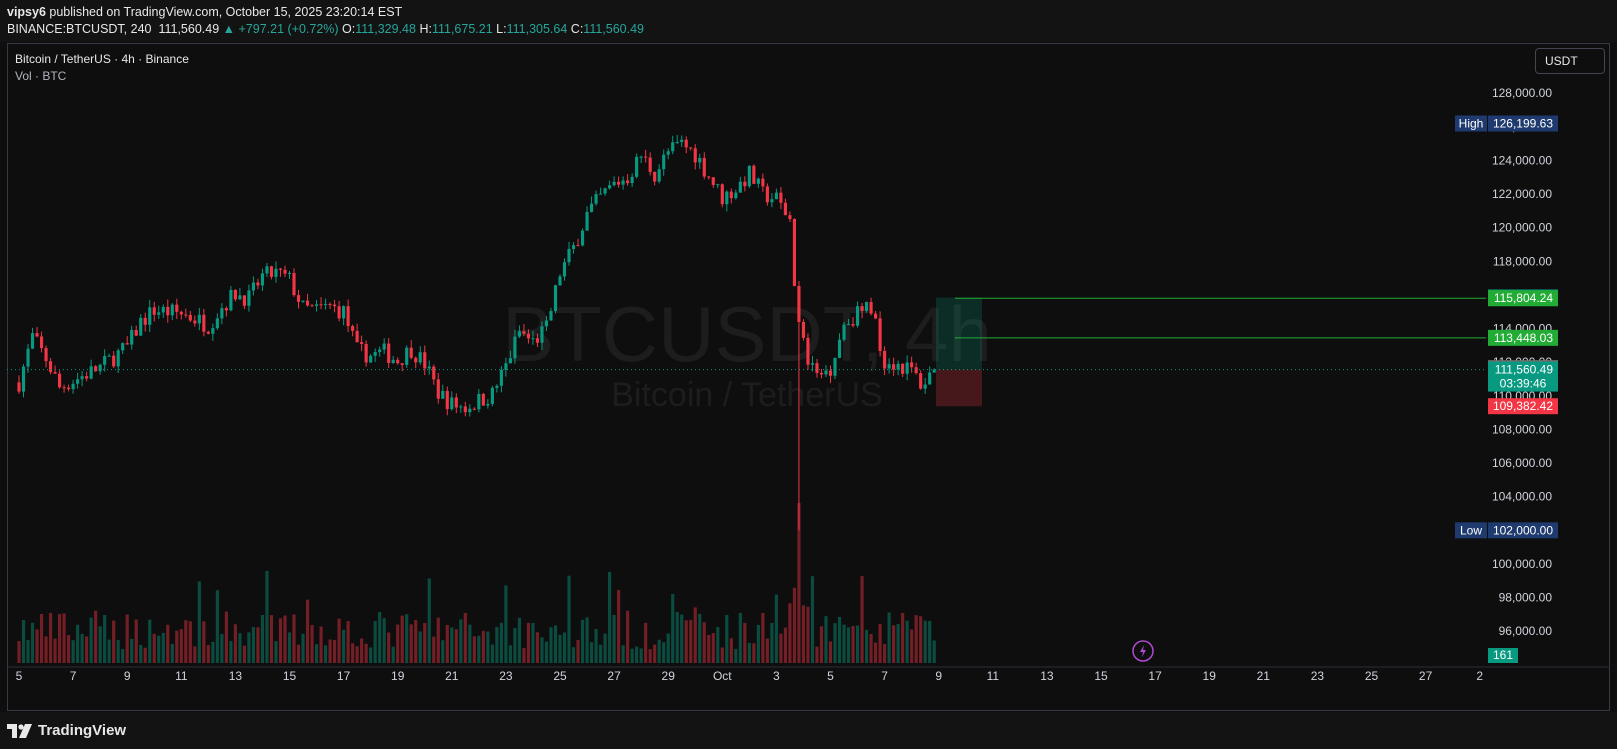 The image size is (1617, 749). What do you see at coordinates (1210, 676) in the screenshot?
I see `time-axis-label: 19` at bounding box center [1210, 676].